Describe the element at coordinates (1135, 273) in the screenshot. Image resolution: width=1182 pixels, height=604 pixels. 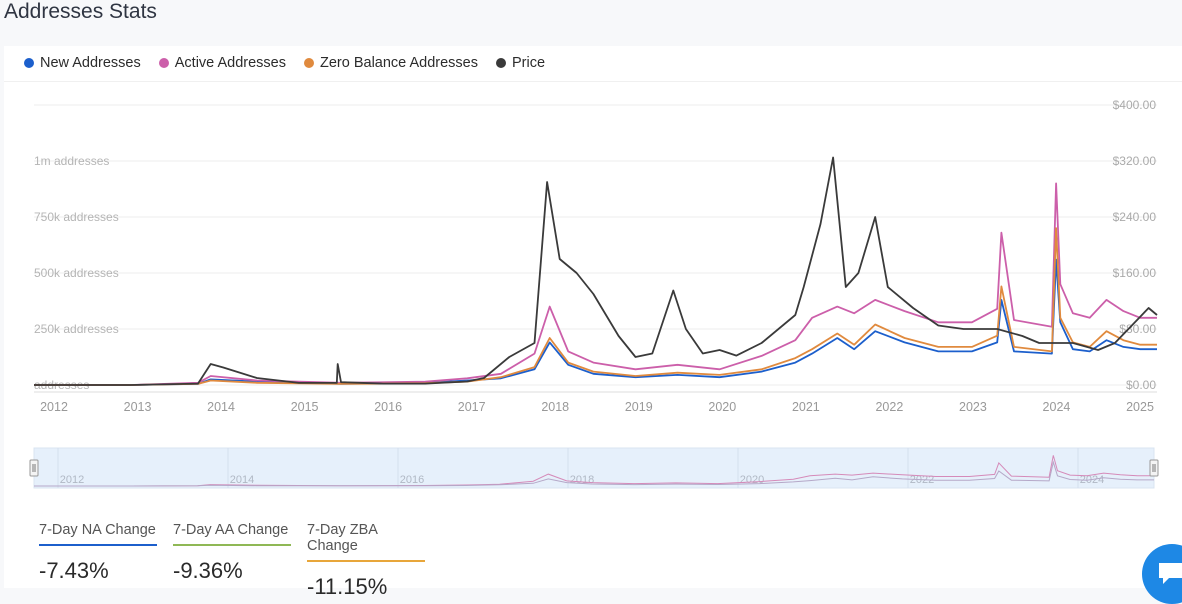
I see `y-right-tick-label: $160.00` at that location.